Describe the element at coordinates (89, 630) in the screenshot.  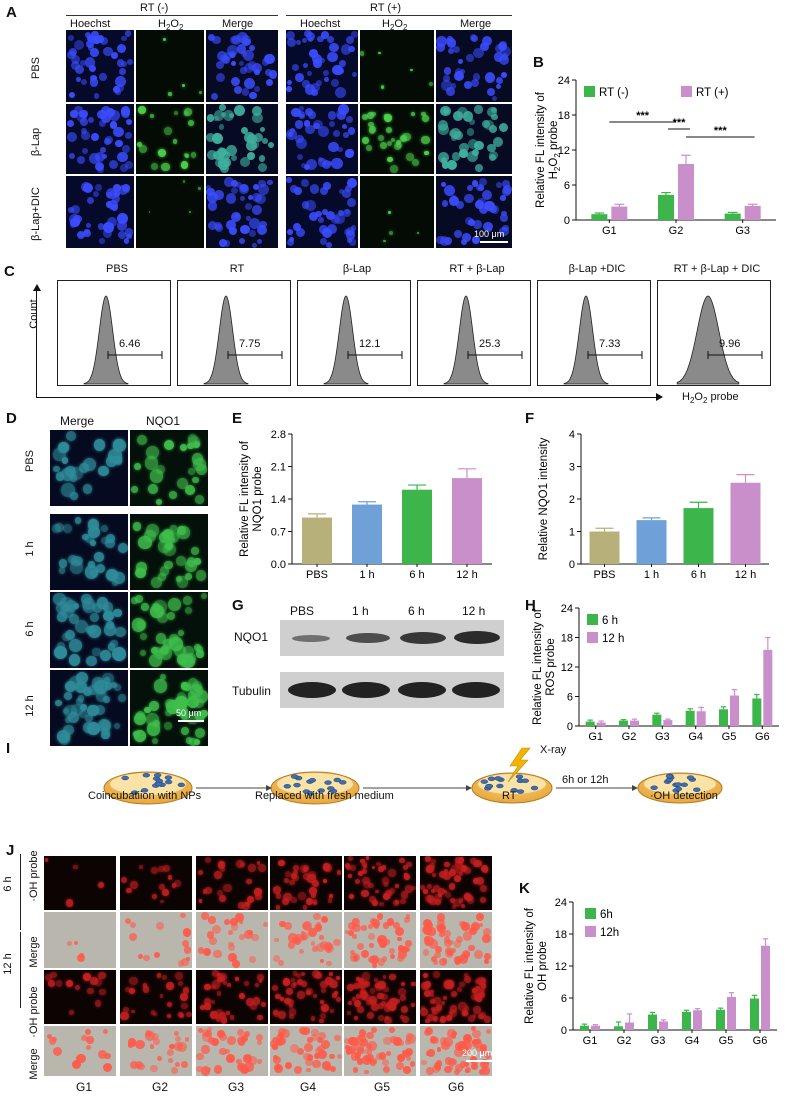
I see `micrograph-d-r3-c1` at that location.